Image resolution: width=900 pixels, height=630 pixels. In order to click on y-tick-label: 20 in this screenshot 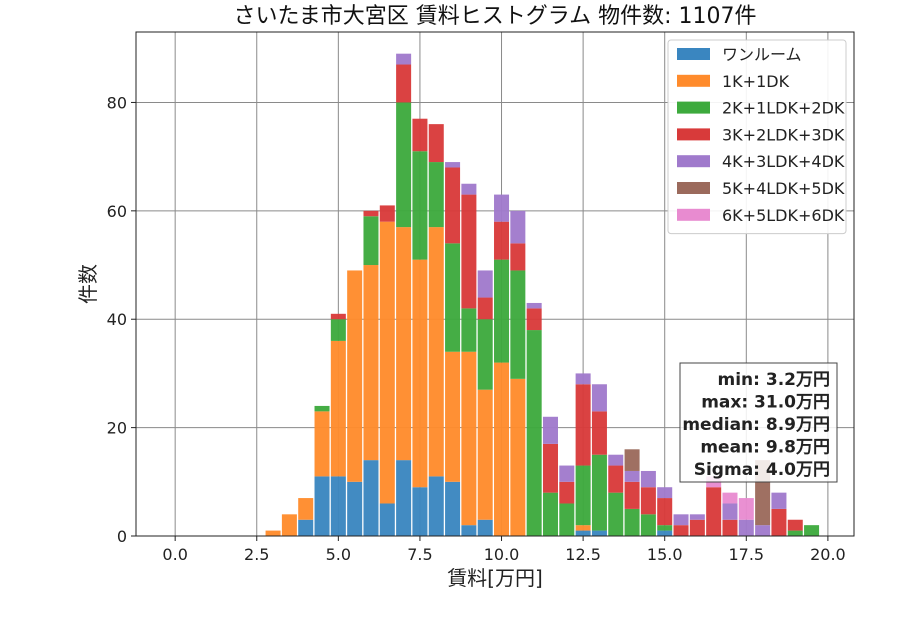, I will do `click(117, 428)`.